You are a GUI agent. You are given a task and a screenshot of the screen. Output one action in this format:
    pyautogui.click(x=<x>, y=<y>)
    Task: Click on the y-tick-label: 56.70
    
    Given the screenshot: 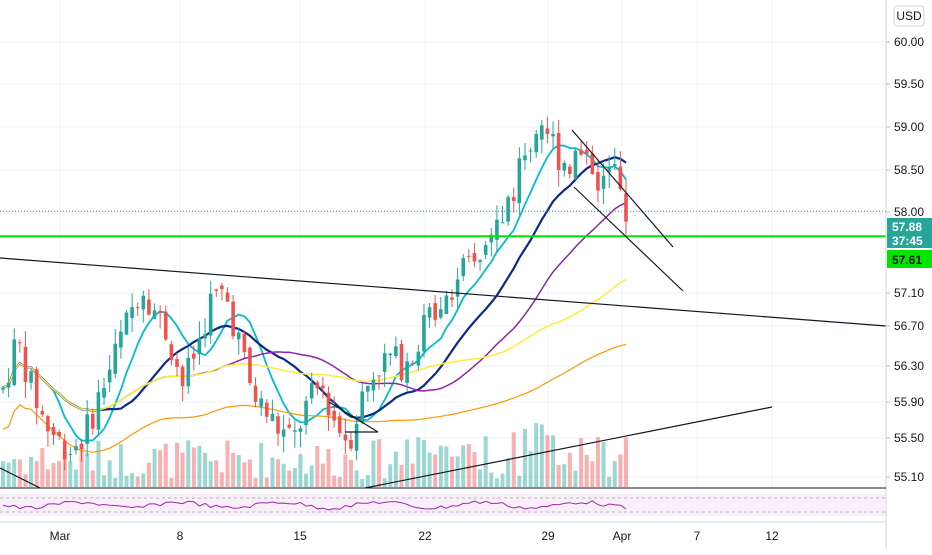 What is the action you would take?
    pyautogui.click(x=909, y=326)
    